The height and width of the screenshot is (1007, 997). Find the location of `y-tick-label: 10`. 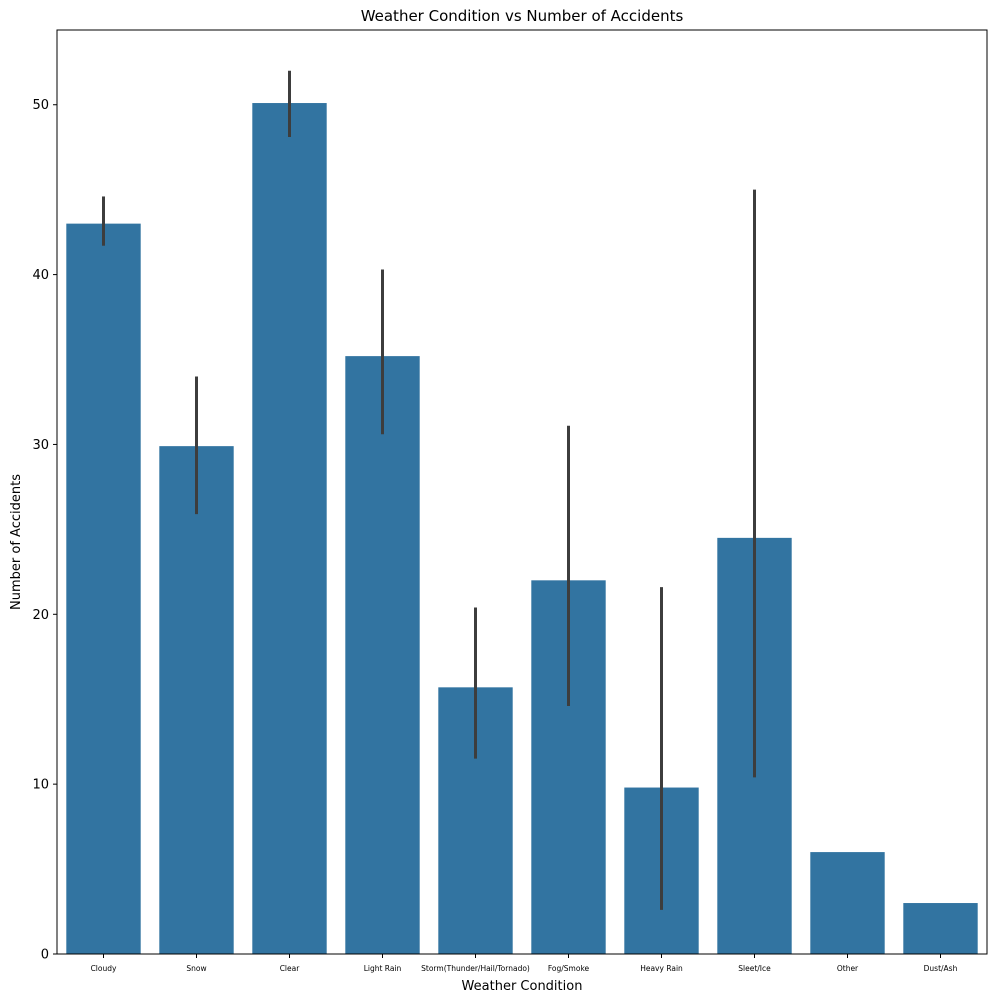

y-tick-label: 10 is located at coordinates (40, 785).